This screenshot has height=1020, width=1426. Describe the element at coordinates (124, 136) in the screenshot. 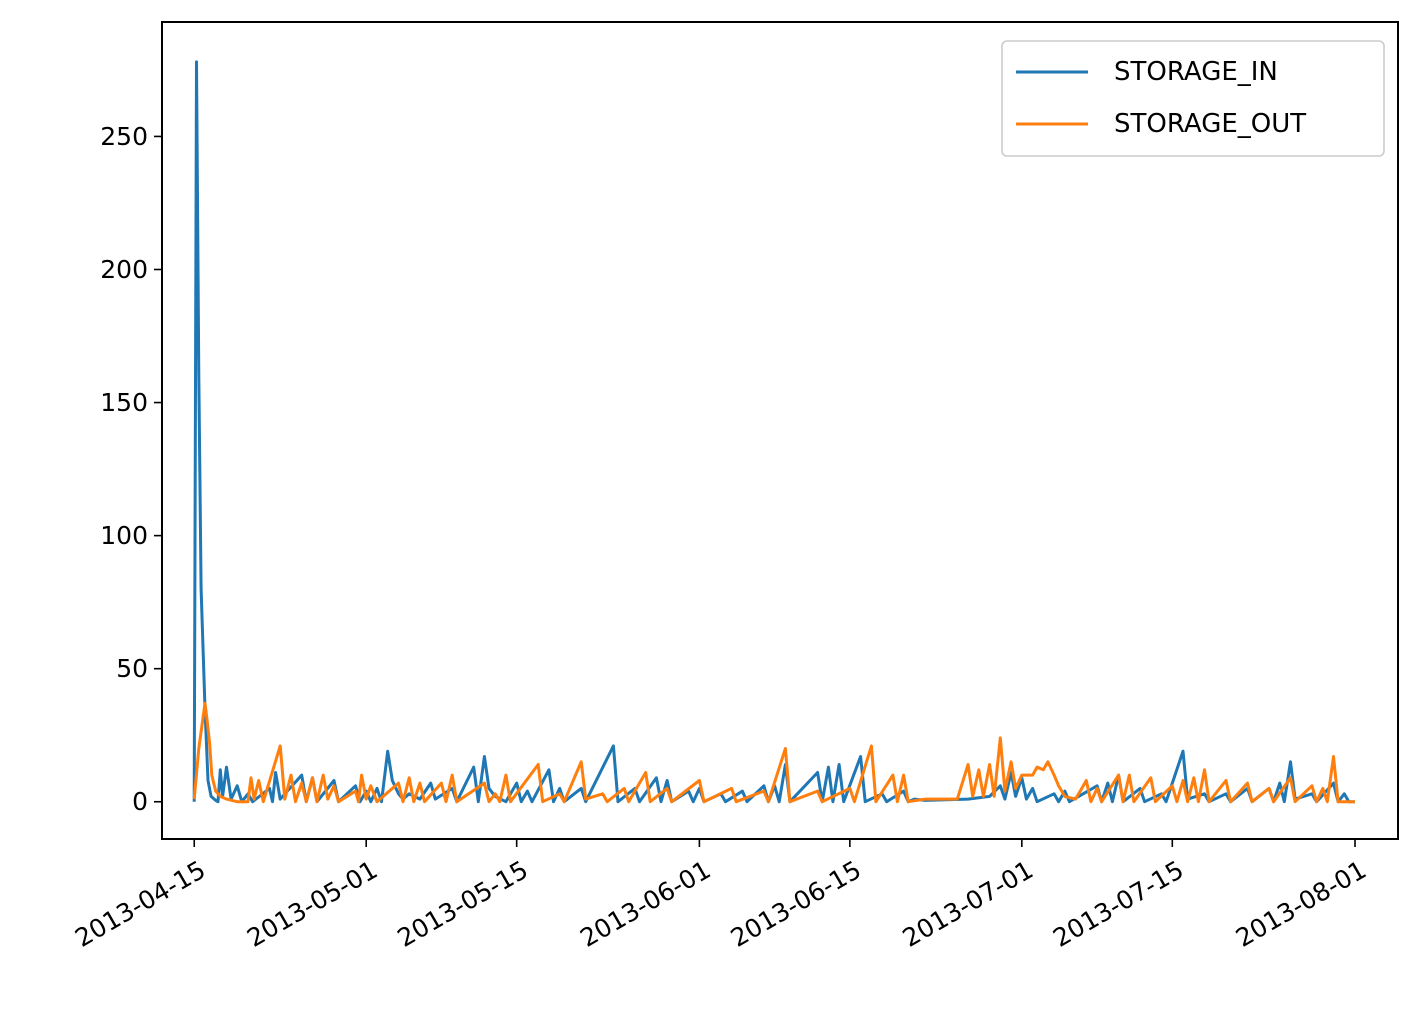

I see `y-tick-label: 250` at that location.